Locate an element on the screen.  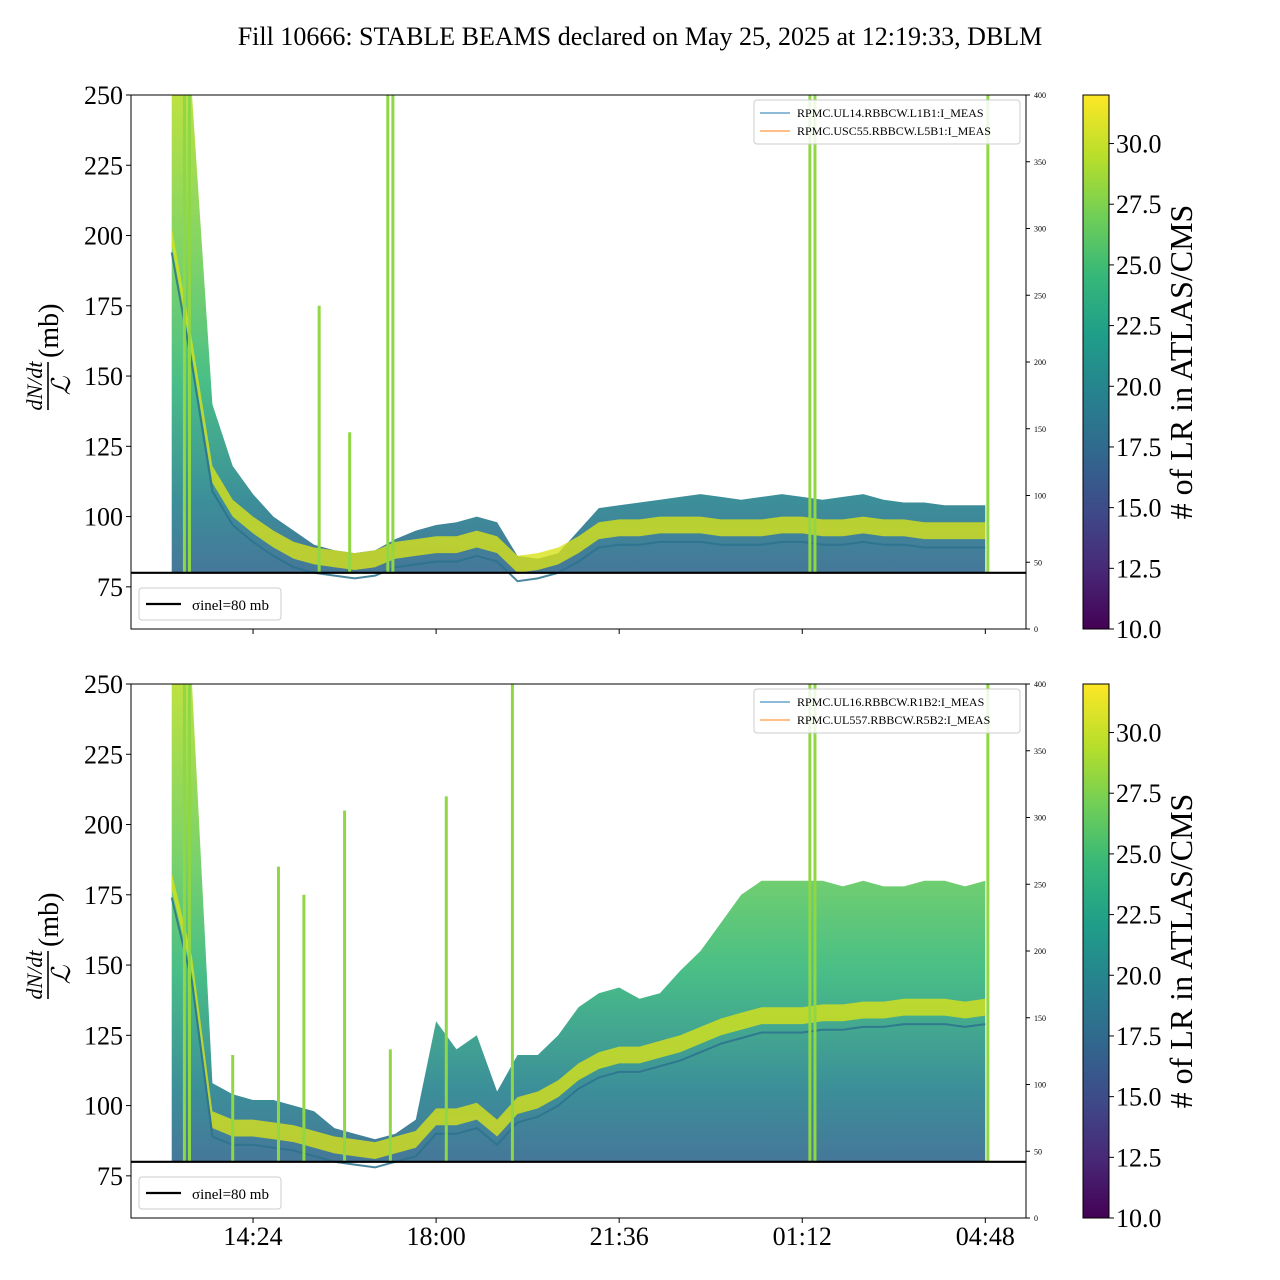
x-tick-label: 04:48 is located at coordinates (985, 1236).